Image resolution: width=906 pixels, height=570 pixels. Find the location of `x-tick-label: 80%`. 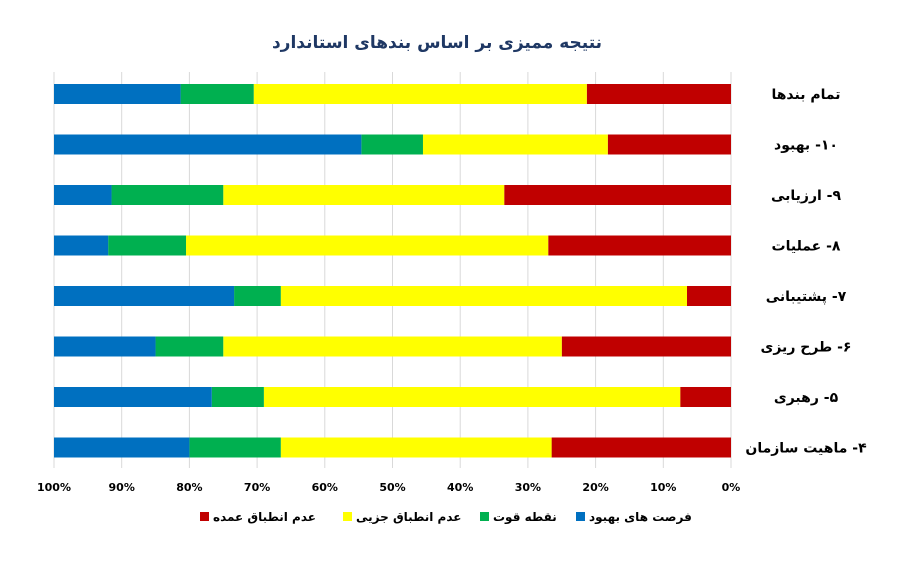

x-tick-label: 80% is located at coordinates (189, 487).